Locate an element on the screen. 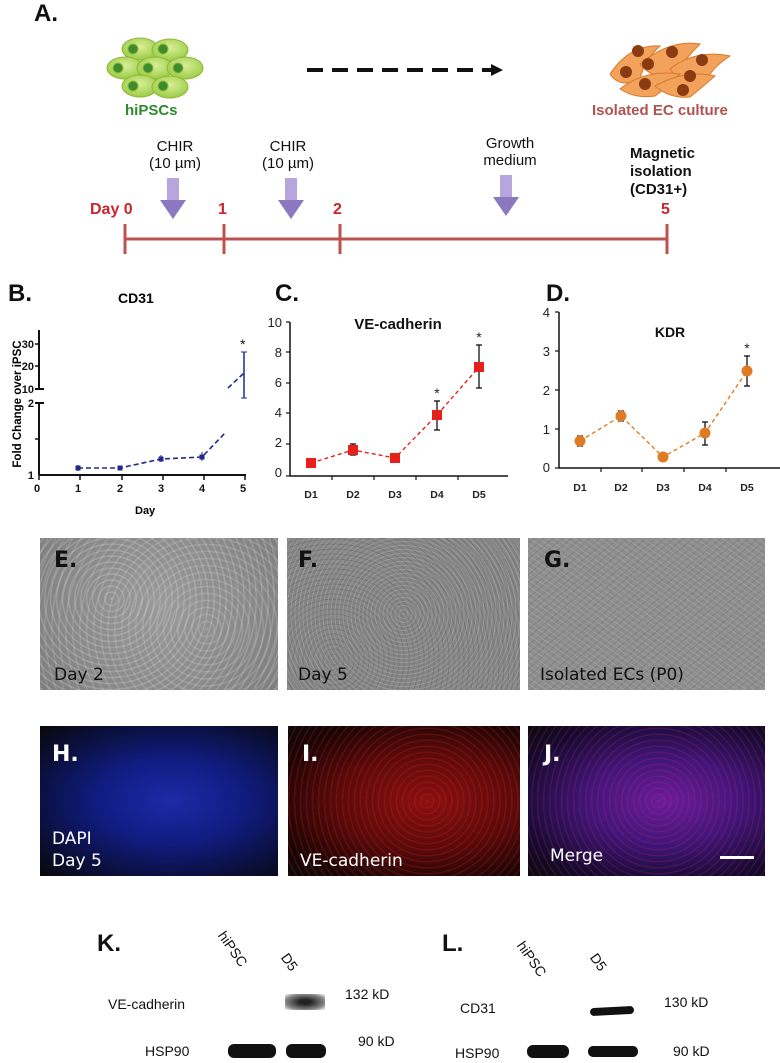 This screenshot has height=1063, width=780. fluorescence-j-caption: Merge is located at coordinates (577, 856).